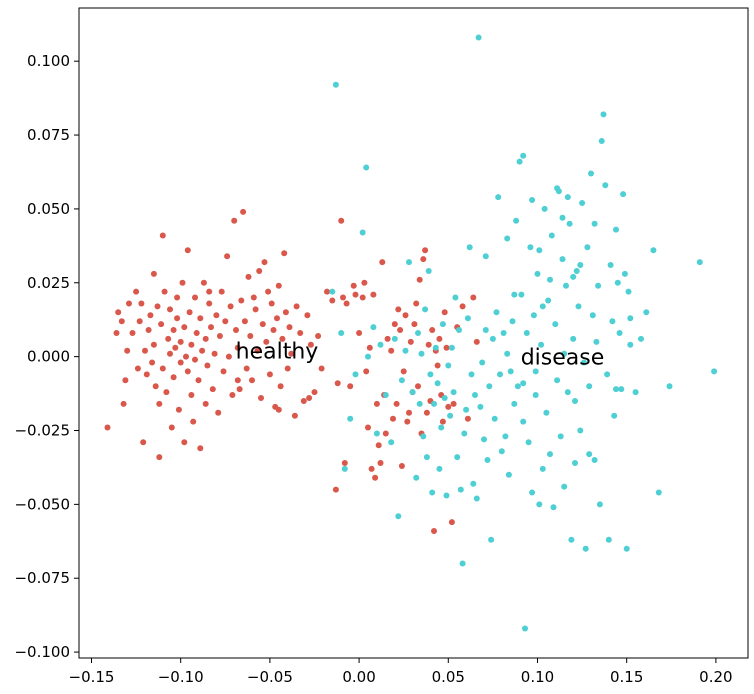 The width and height of the screenshot is (754, 694). I want to click on y-tick-label: −0.050, so click(42, 504).